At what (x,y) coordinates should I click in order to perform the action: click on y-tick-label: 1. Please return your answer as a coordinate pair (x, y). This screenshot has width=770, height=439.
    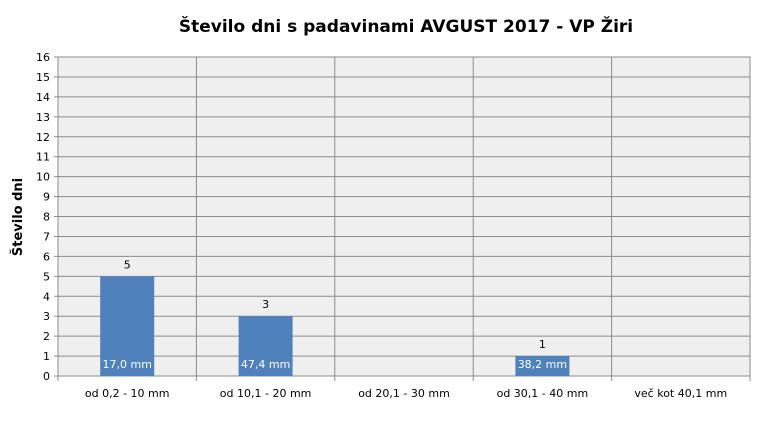
    Looking at the image, I should click on (46, 356).